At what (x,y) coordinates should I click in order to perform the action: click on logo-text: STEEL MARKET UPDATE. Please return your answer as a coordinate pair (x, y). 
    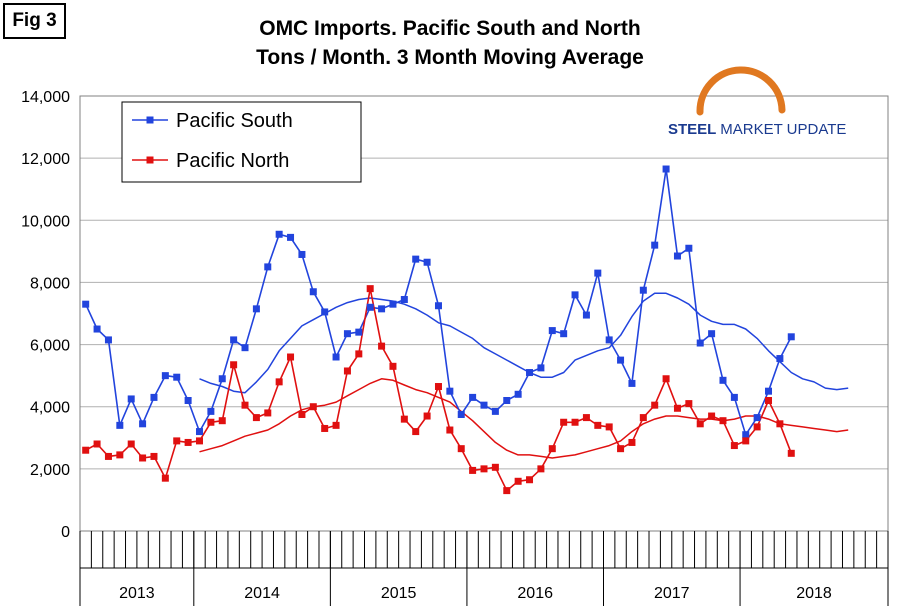
    Looking at the image, I should click on (757, 129).